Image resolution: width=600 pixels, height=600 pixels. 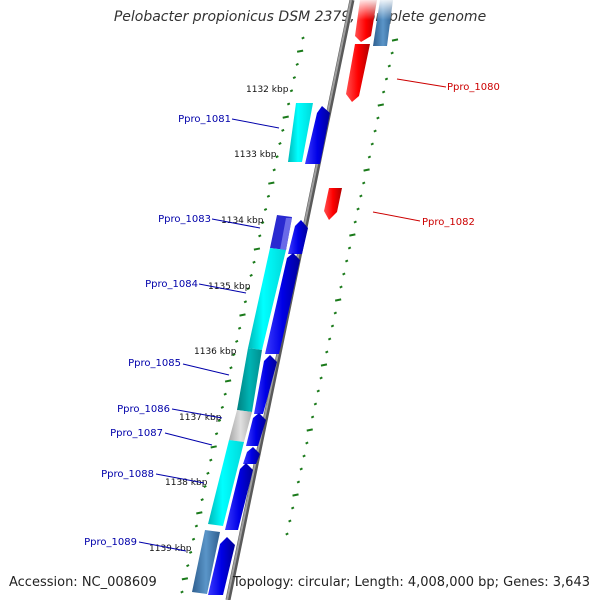 What do you see at coordinates (154, 363) in the screenshot?
I see `gene-label-ppro-1085: Ppro_1085` at bounding box center [154, 363].